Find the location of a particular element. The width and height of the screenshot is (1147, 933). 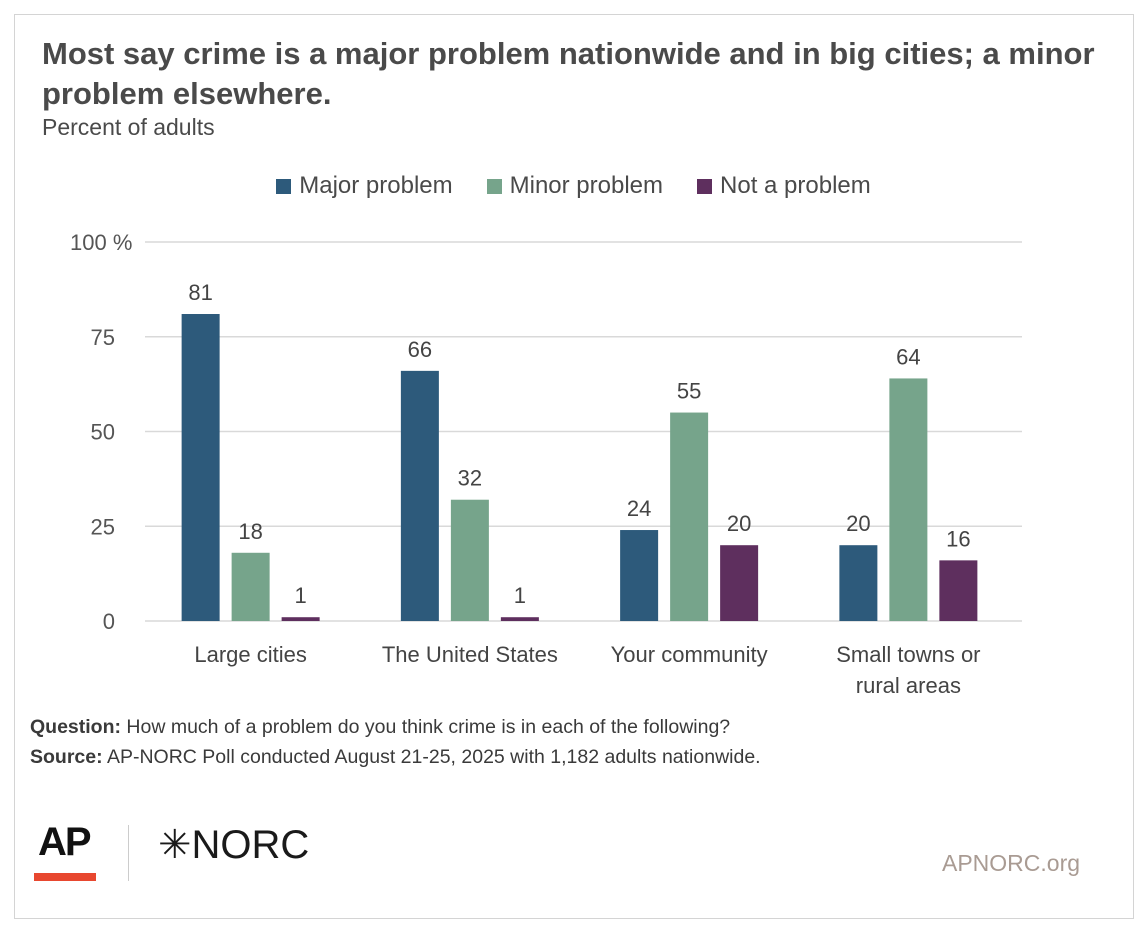

y-tick-label: 75 is located at coordinates (103, 337).